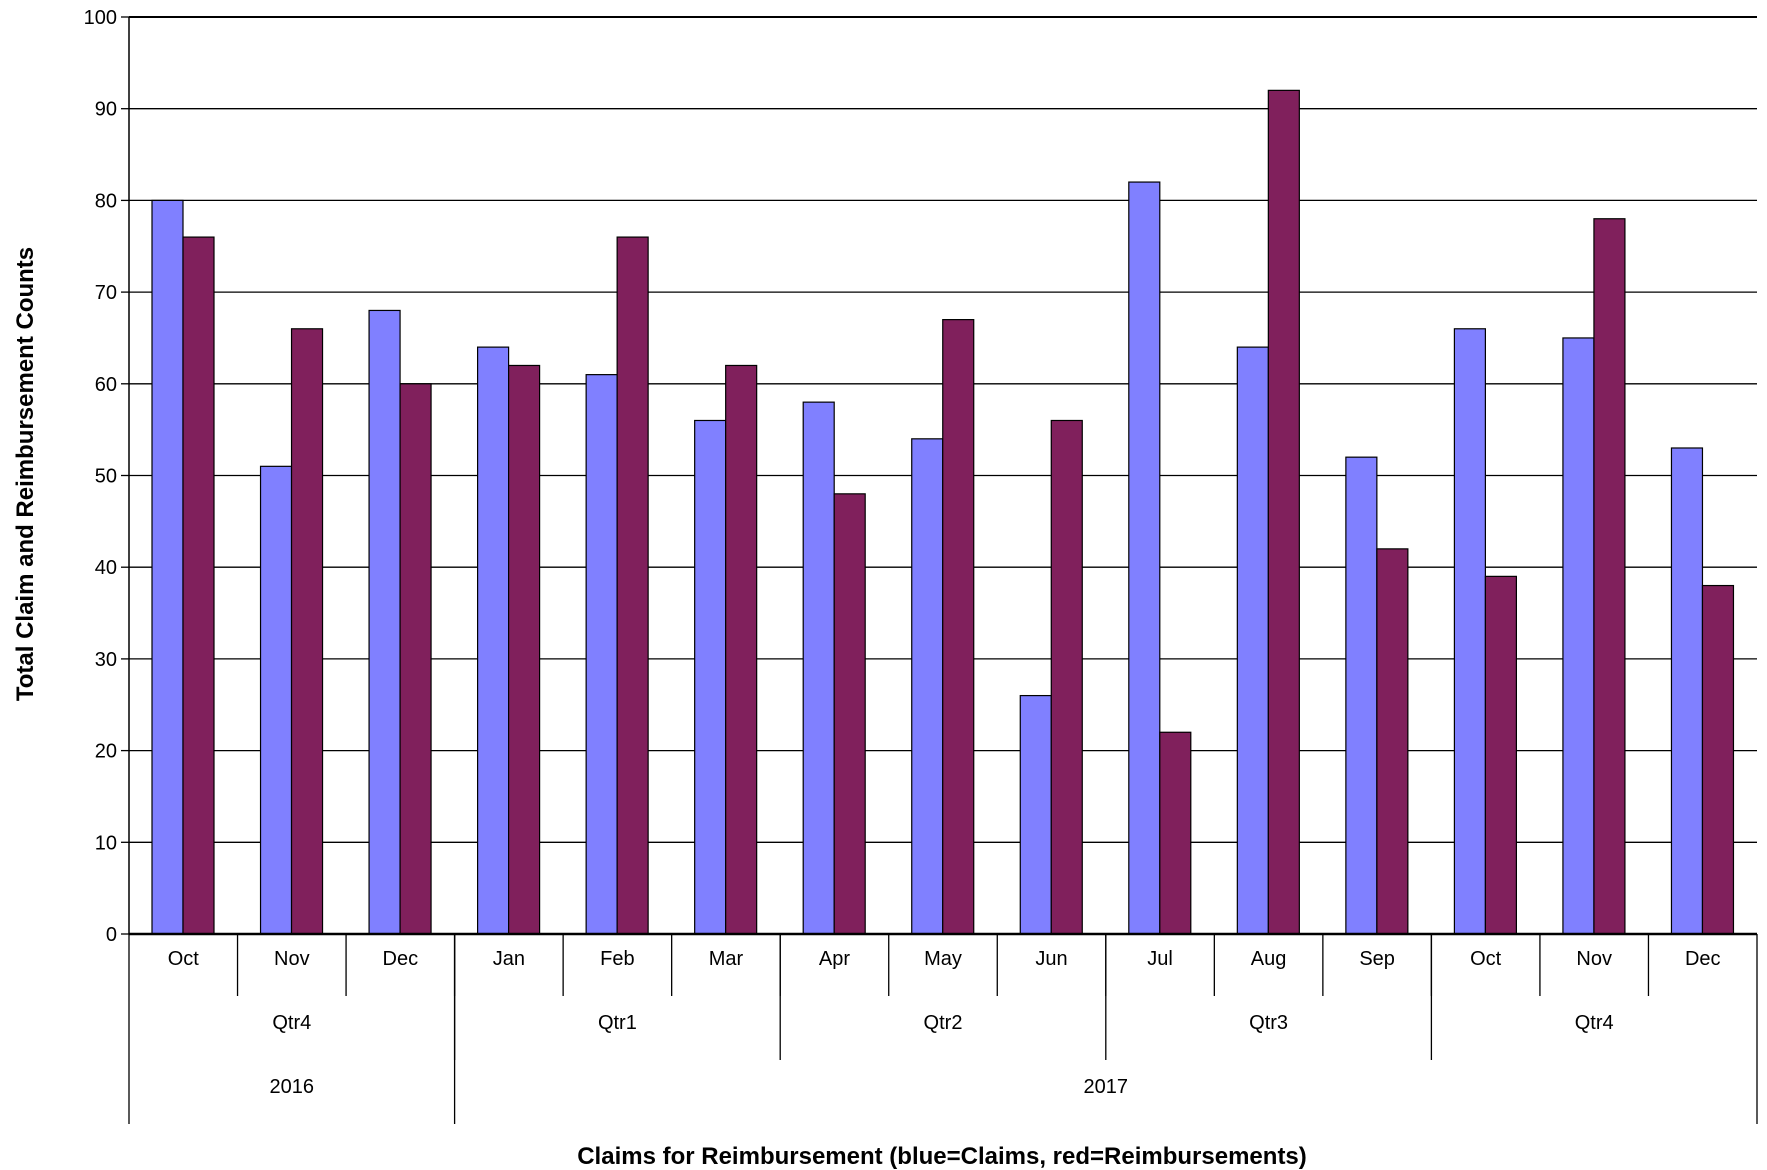  I want to click on y-tick-label: 60, so click(106, 385).